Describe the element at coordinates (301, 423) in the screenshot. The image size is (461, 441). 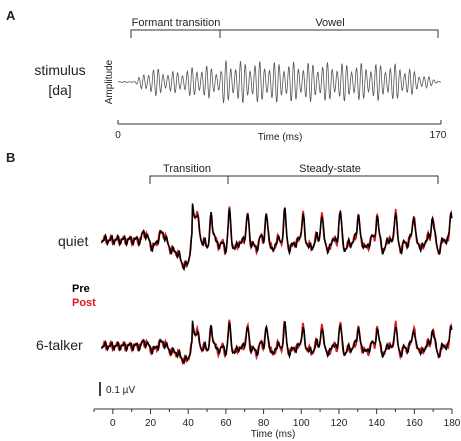
I see `x-tick-label: 100` at that location.